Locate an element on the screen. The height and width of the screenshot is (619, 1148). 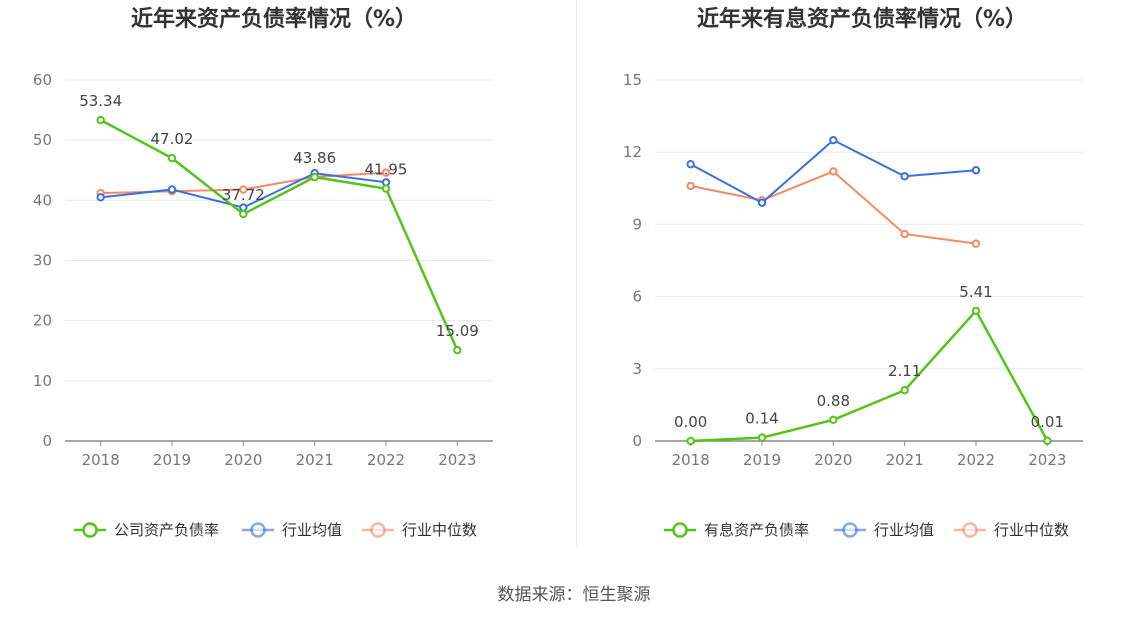
legend-label: 有息资产负债率 is located at coordinates (756, 530).